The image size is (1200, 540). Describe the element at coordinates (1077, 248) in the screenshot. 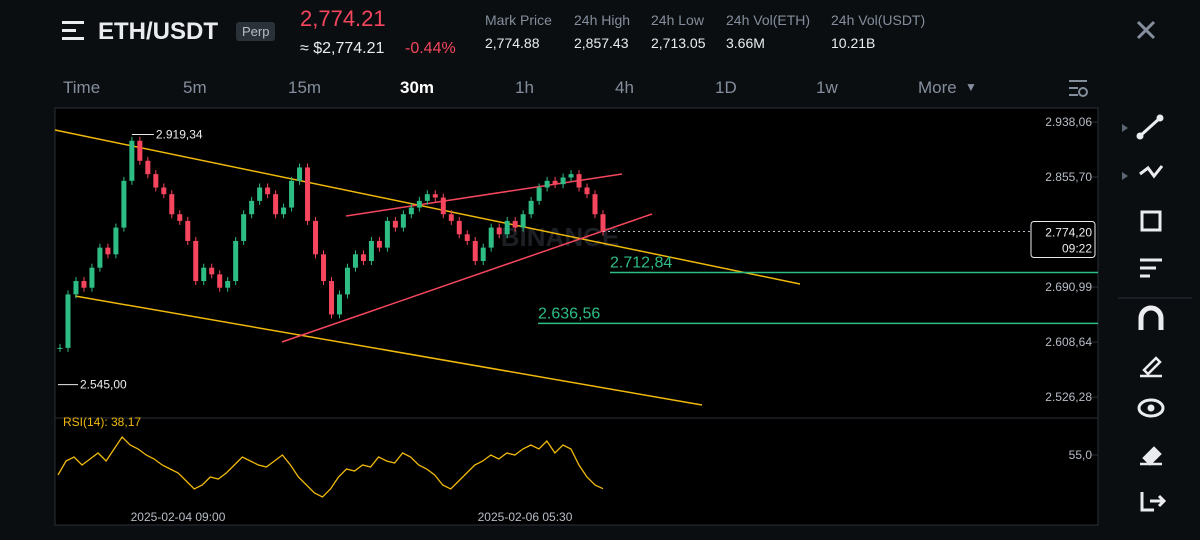

I see `countdown: 09:22` at that location.